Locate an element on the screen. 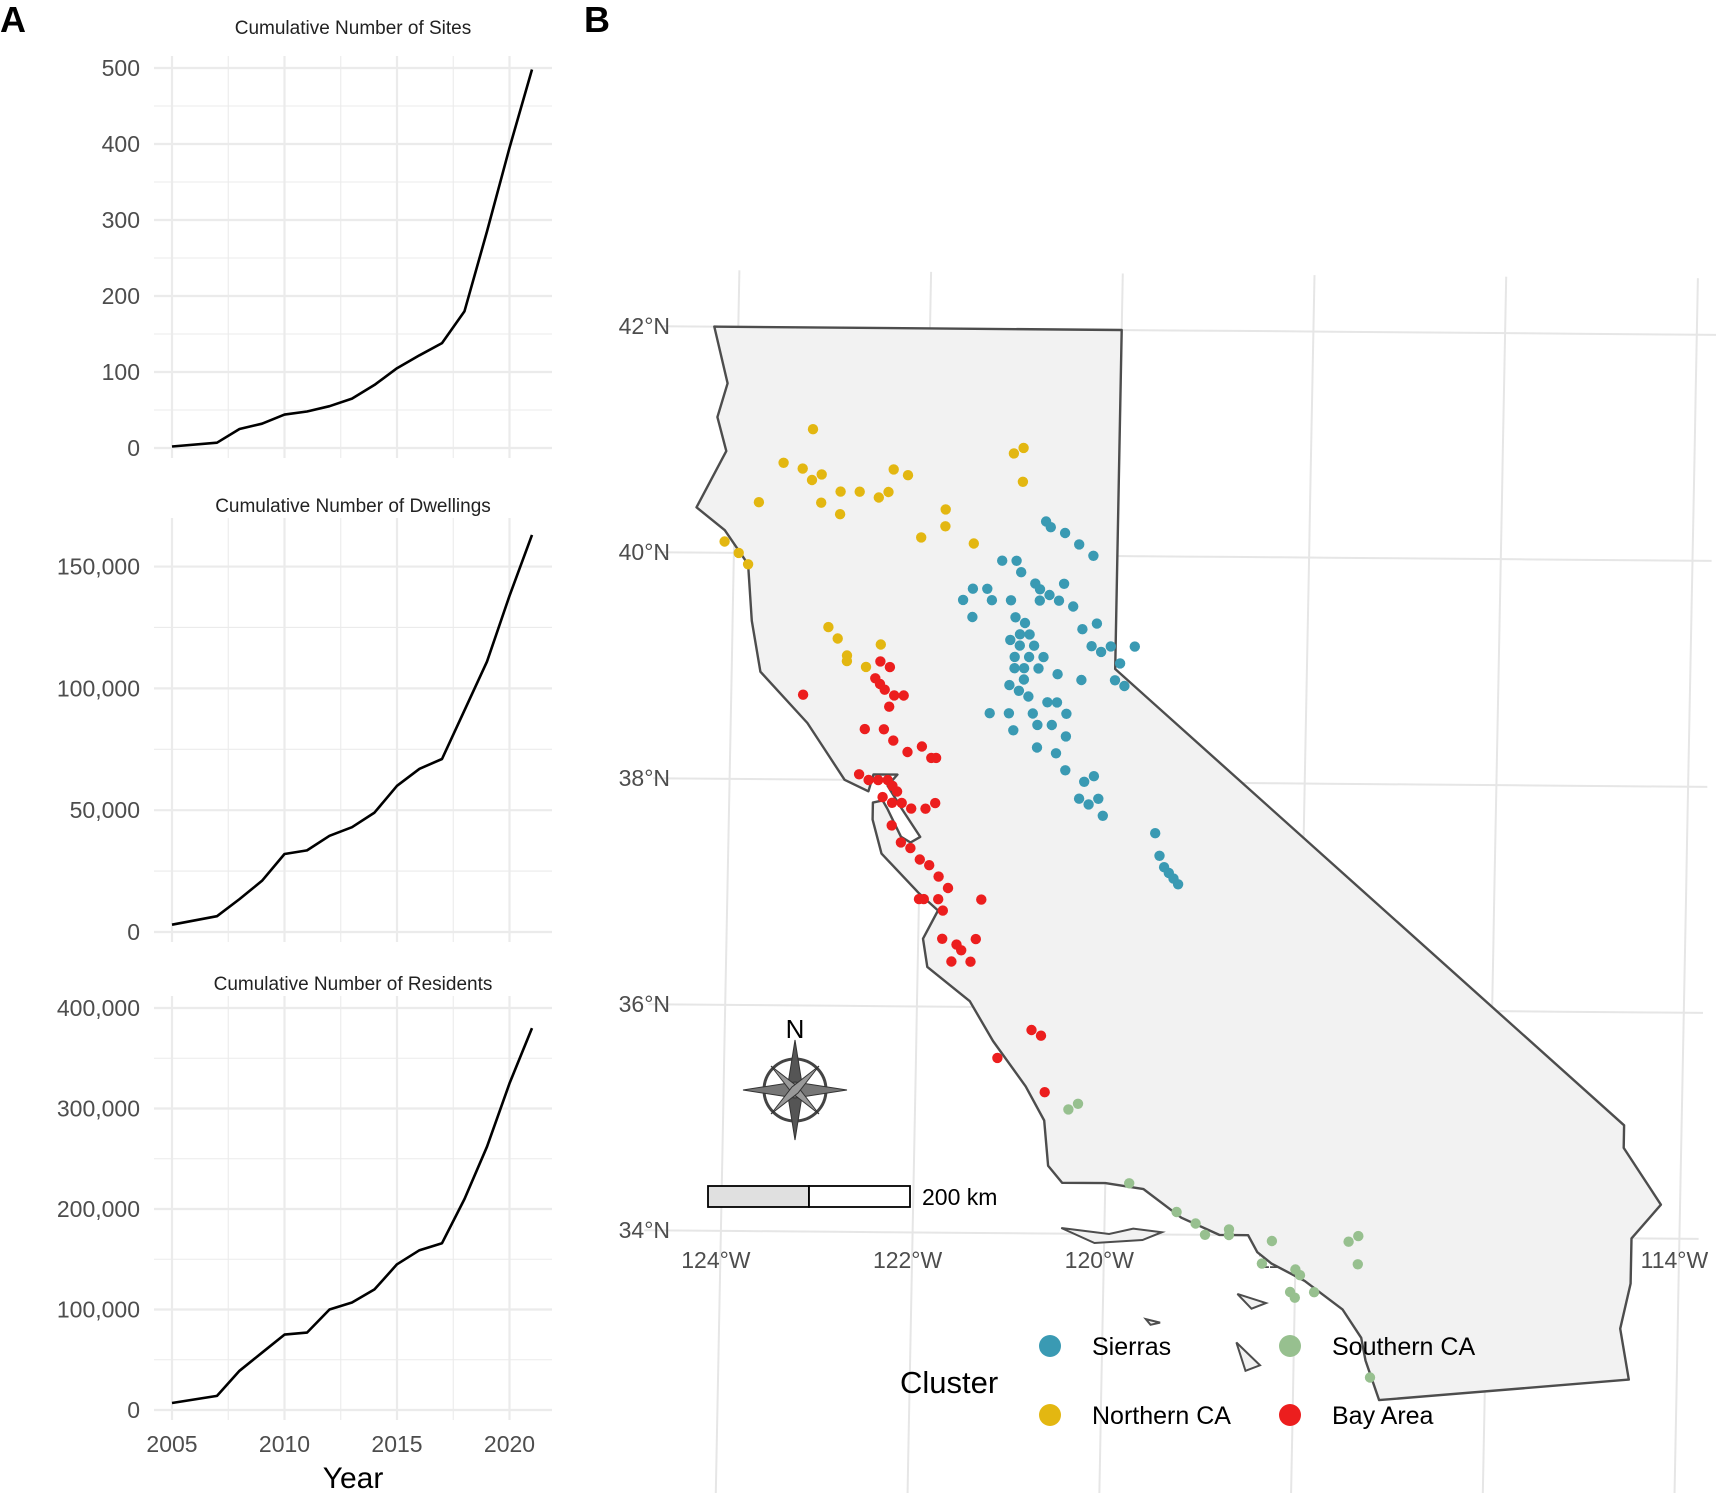 The image size is (1725, 1493). legend-swatch is located at coordinates (1050, 1415).